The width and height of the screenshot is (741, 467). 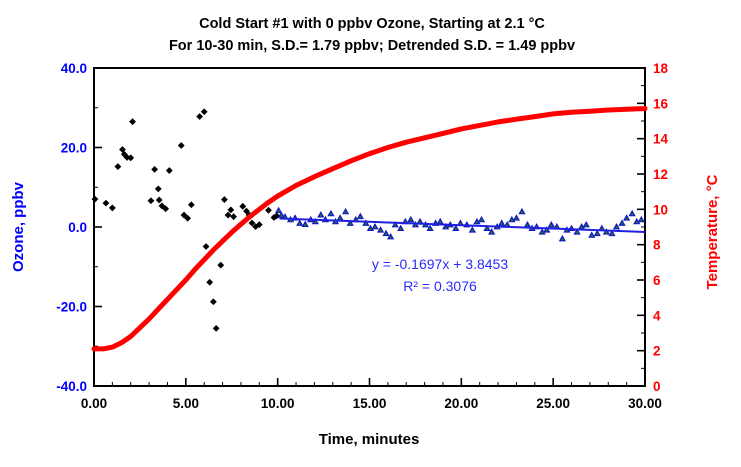 I want to click on x-tick-label: 30.00, so click(x=645, y=403).